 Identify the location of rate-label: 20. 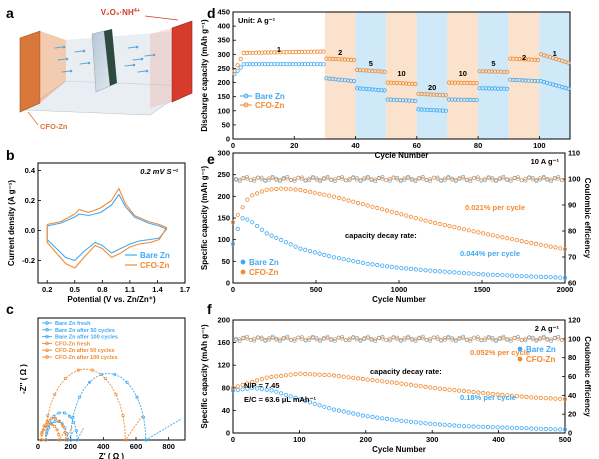
(432, 87).